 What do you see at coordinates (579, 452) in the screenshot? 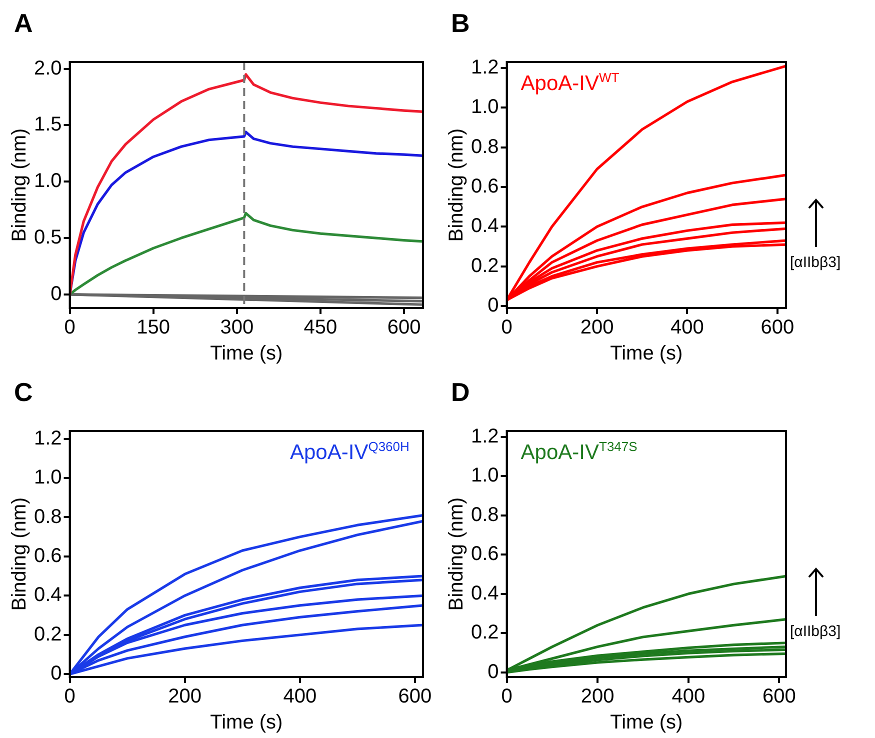
I see `annotation: ApoA-IV$^{T347S}$` at bounding box center [579, 452].